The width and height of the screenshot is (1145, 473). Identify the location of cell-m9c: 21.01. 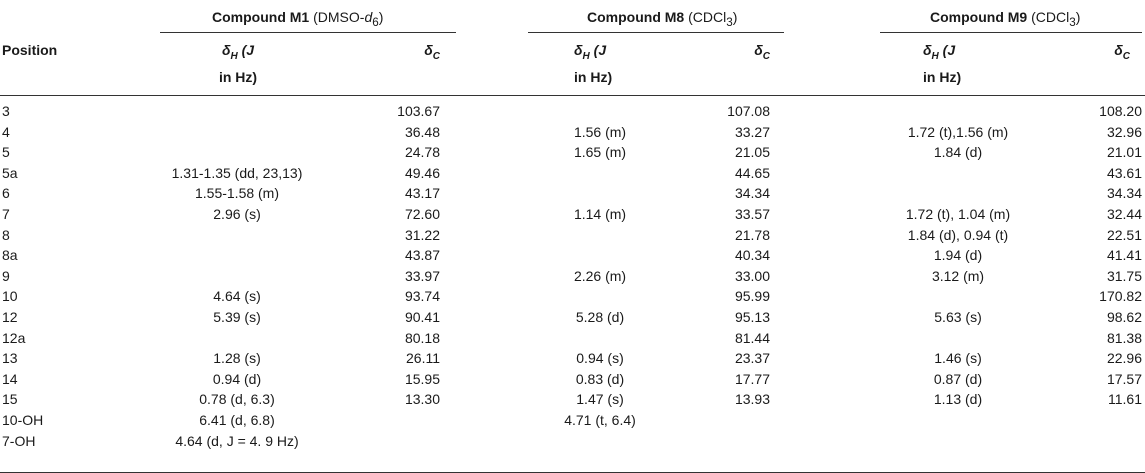
(1124, 152).